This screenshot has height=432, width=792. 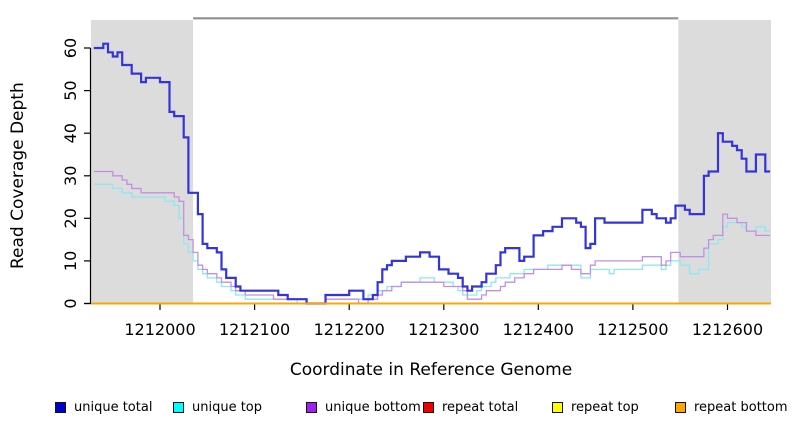 What do you see at coordinates (605, 407) in the screenshot?
I see `legend-label: repeat top` at bounding box center [605, 407].